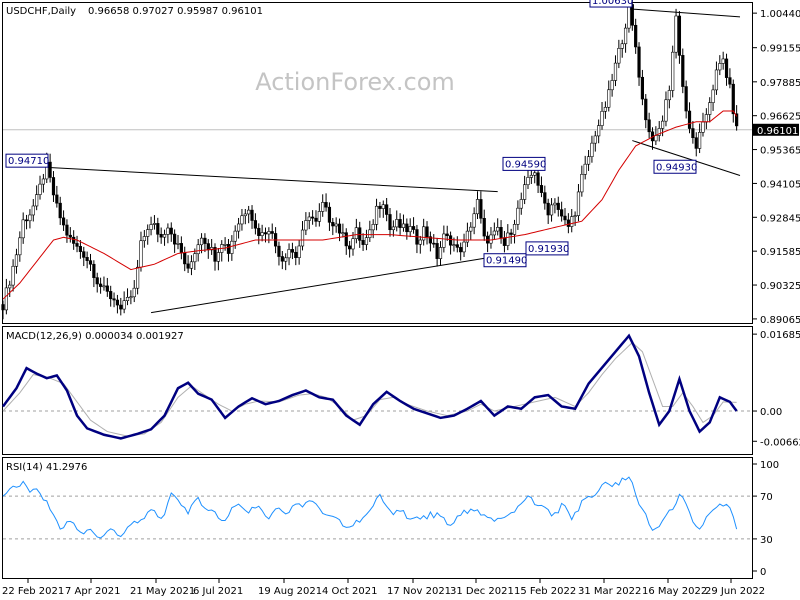  Describe the element at coordinates (780, 184) in the screenshot. I see `price-y-tick: 0.94105` at that location.